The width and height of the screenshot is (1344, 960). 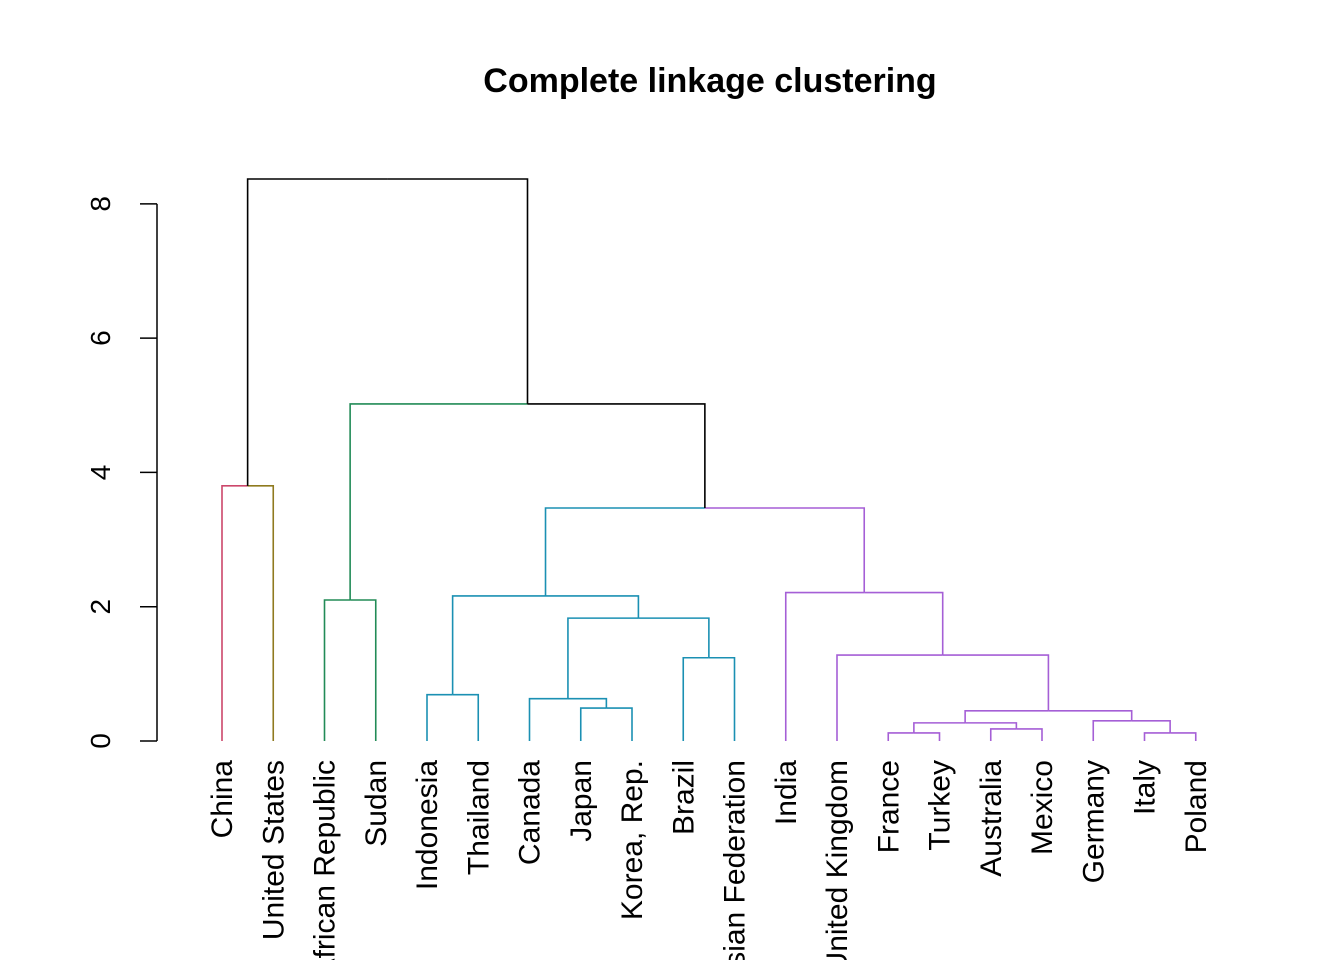 I want to click on y-tick-label: 2, so click(x=100, y=607).